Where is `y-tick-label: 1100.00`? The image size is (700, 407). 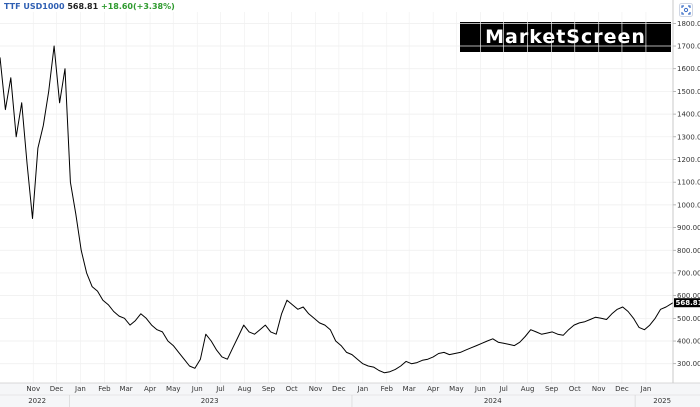
y-tick-label: 1100.00 is located at coordinates (688, 183).